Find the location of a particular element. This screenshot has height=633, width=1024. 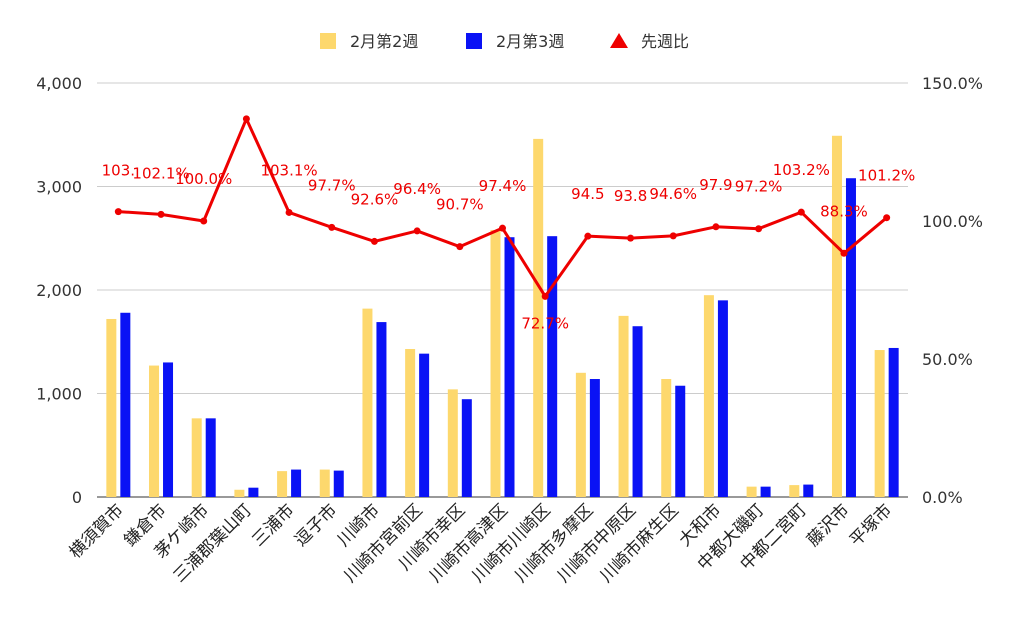

right-tick-label: 0.0% is located at coordinates (942, 497).